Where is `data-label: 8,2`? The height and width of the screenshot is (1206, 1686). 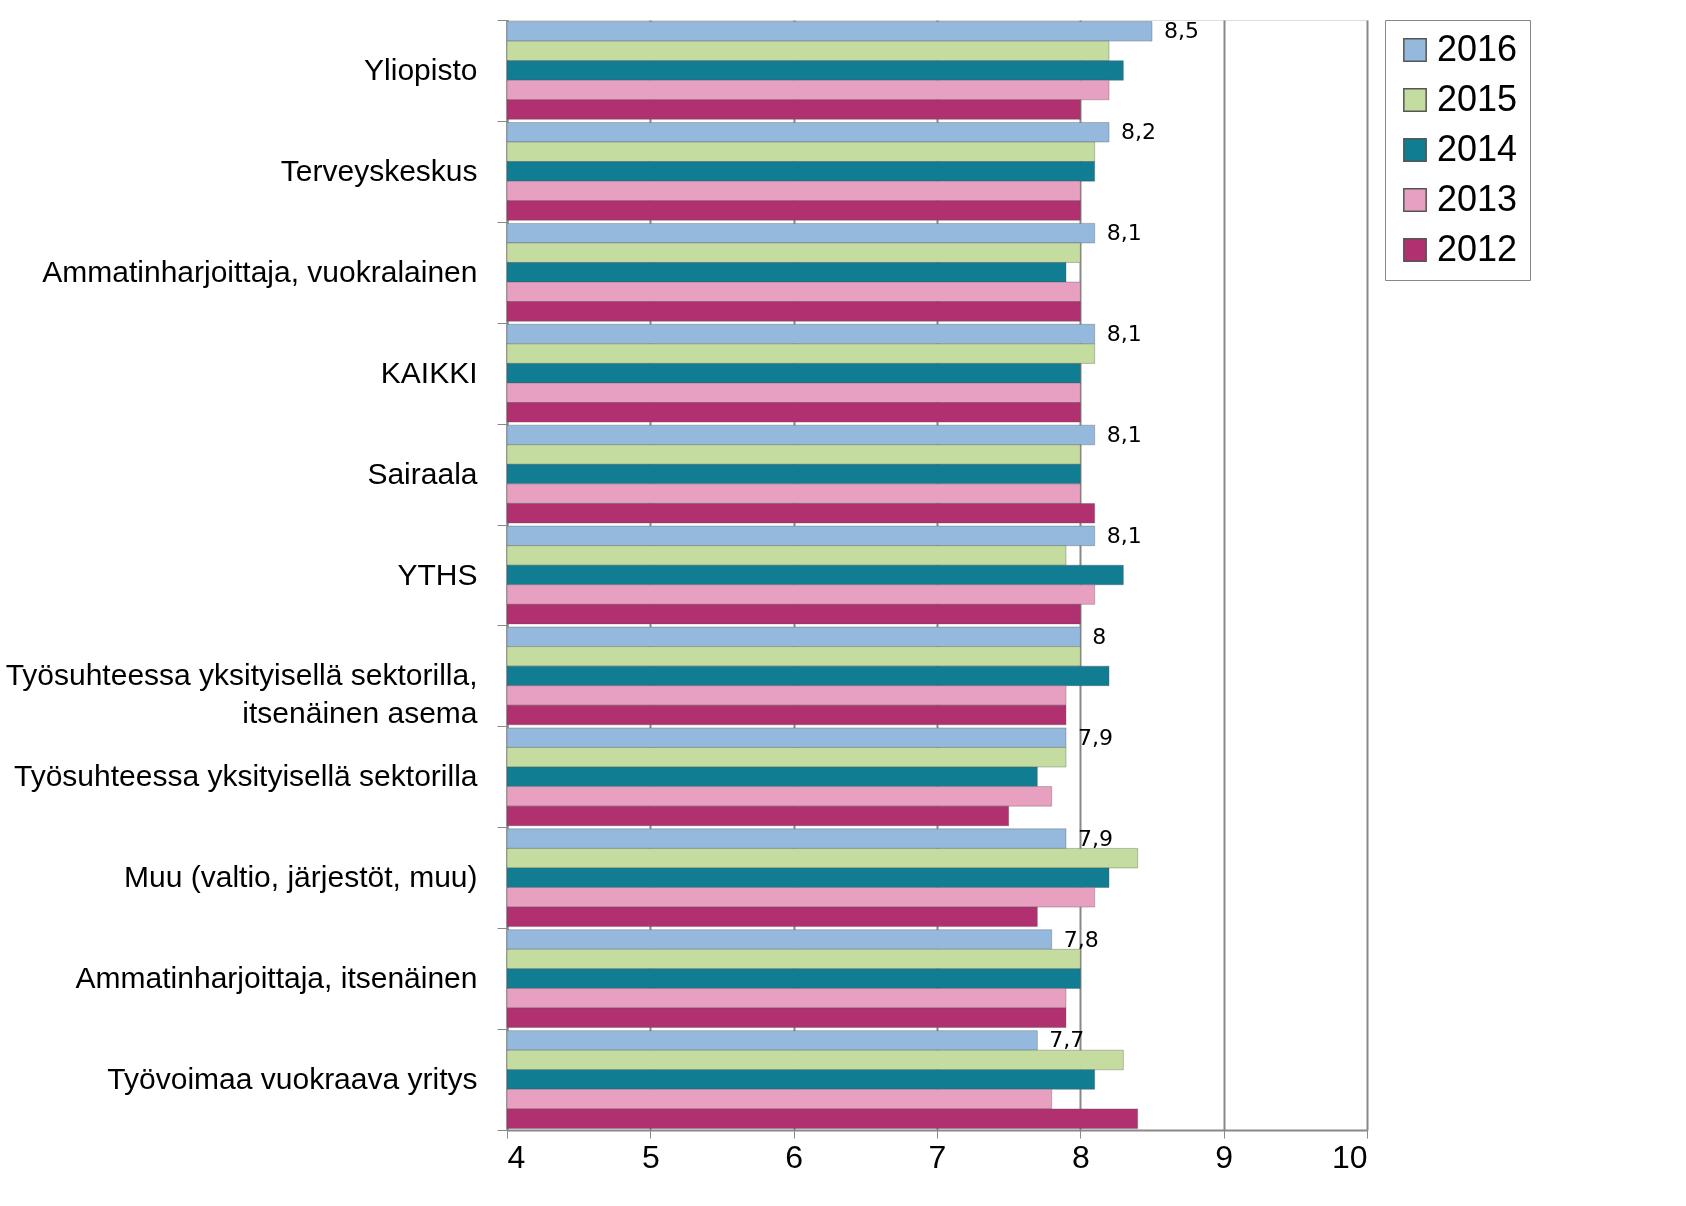 data-label: 8,2 is located at coordinates (1138, 132).